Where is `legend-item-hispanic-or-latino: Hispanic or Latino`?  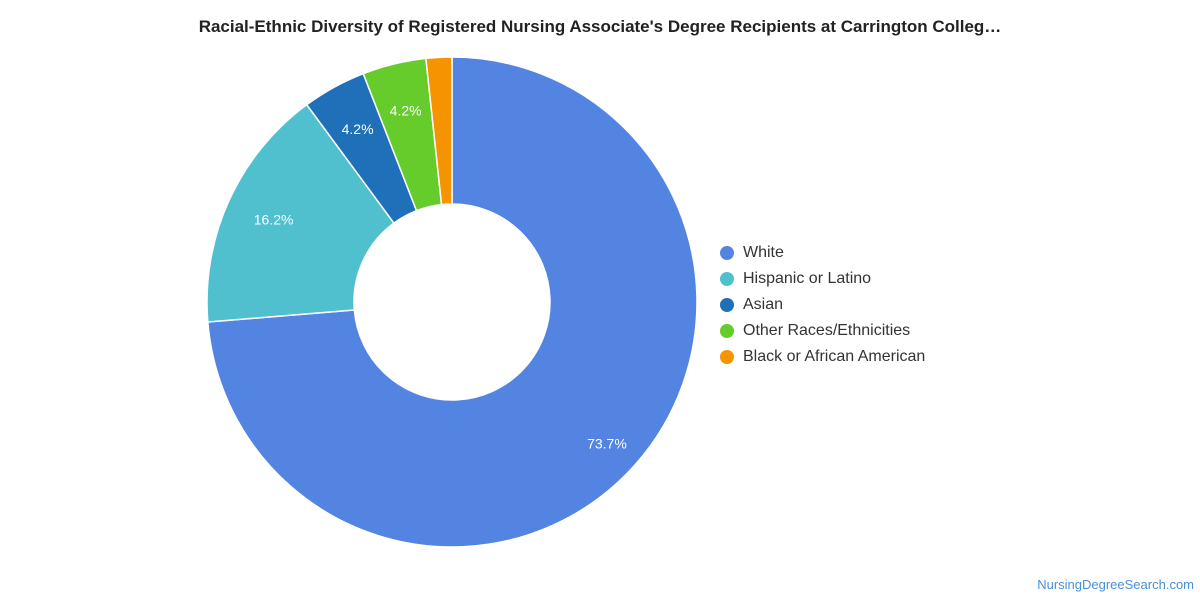
legend-item-hispanic-or-latino: Hispanic or Latino is located at coordinates (822, 279).